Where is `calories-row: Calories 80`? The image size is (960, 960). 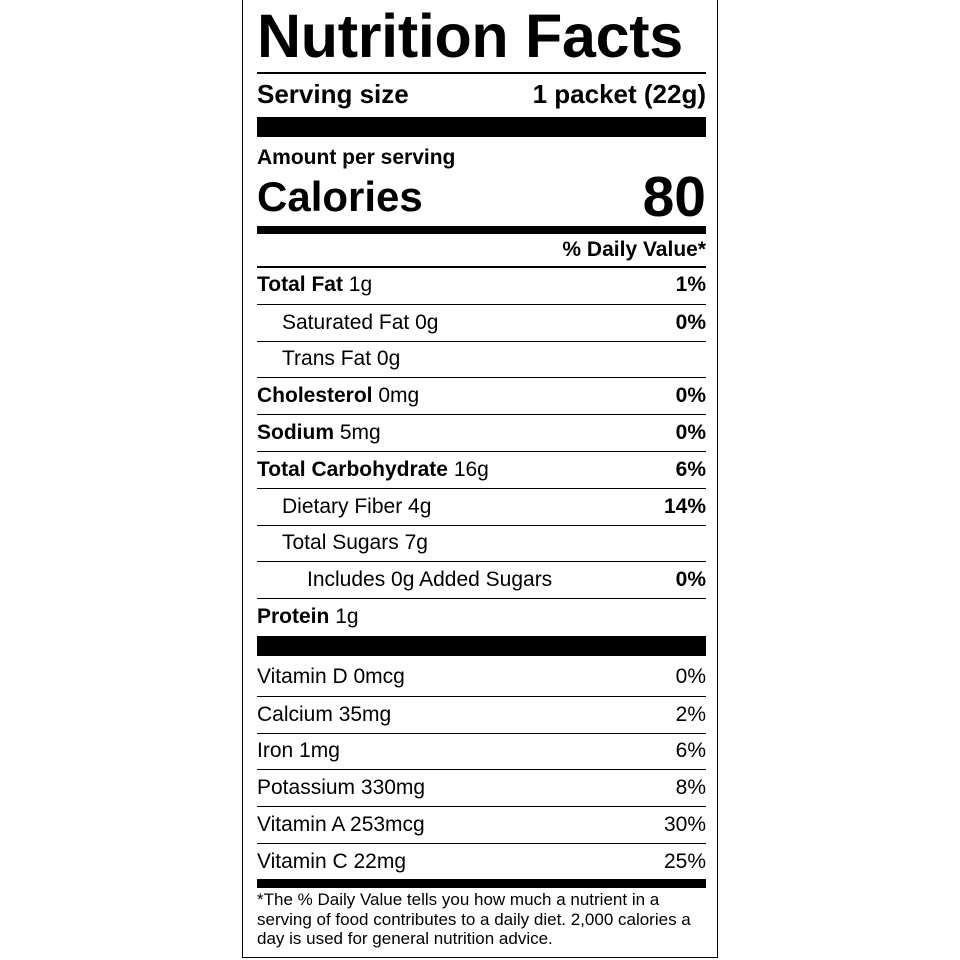 calories-row: Calories 80 is located at coordinates (481, 197).